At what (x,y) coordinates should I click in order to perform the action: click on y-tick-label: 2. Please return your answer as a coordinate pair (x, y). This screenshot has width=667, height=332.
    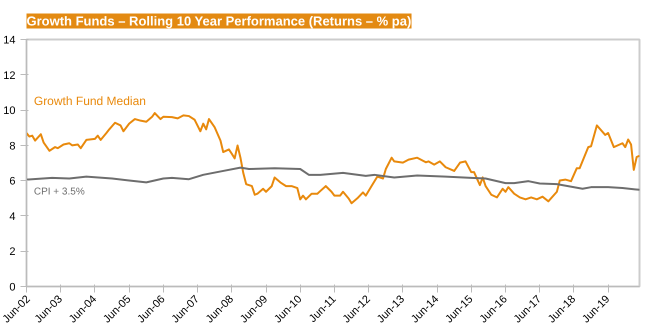
    Looking at the image, I should click on (12, 252).